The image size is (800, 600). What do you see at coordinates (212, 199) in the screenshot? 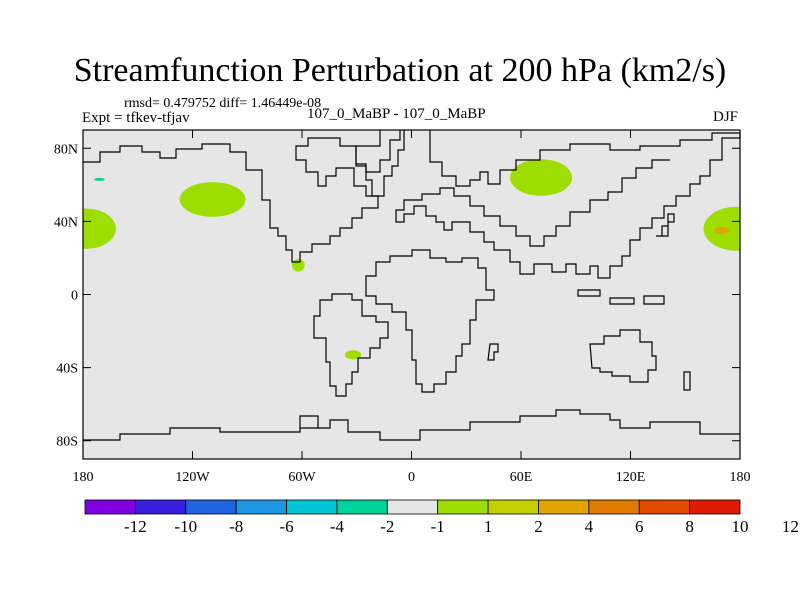
I see `north-pacific-east-anomaly` at bounding box center [212, 199].